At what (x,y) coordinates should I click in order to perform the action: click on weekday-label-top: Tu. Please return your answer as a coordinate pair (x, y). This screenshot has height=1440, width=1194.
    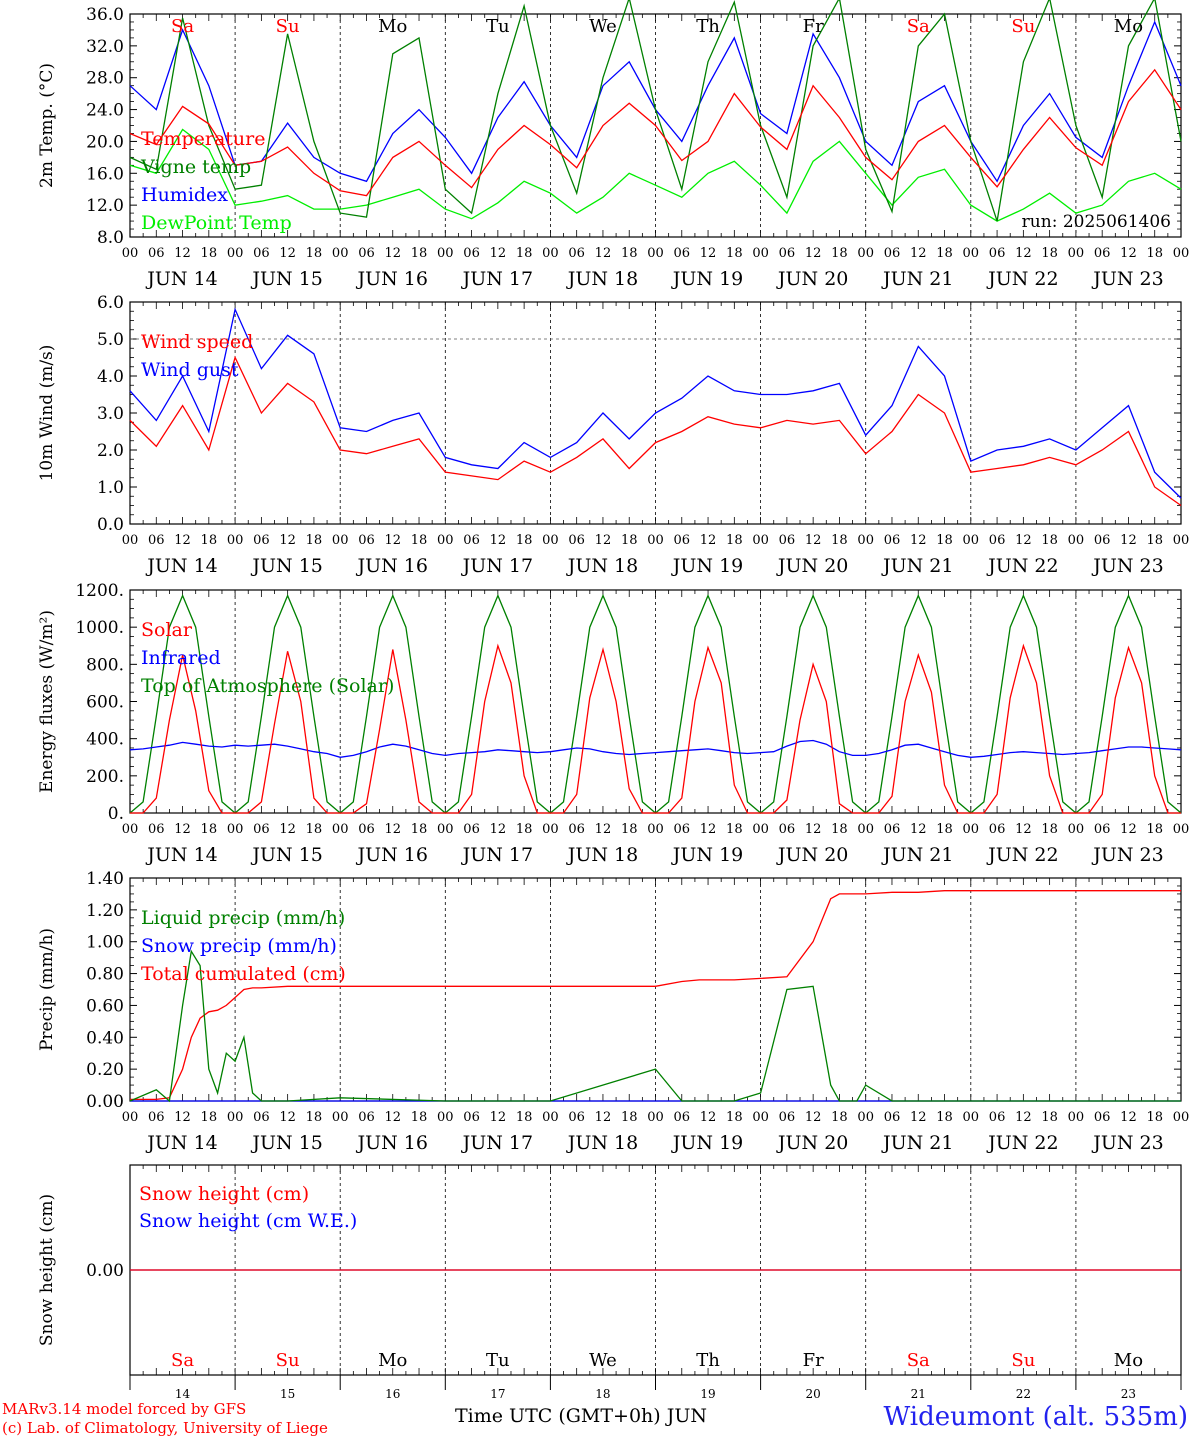
    Looking at the image, I should click on (498, 26).